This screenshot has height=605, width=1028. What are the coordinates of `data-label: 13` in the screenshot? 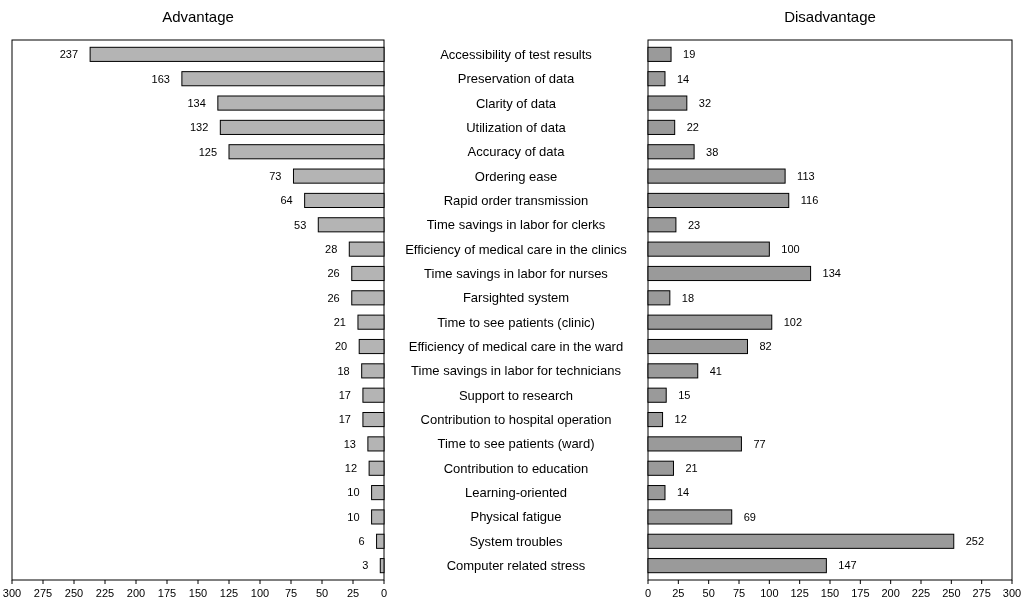 It's located at (349, 443).